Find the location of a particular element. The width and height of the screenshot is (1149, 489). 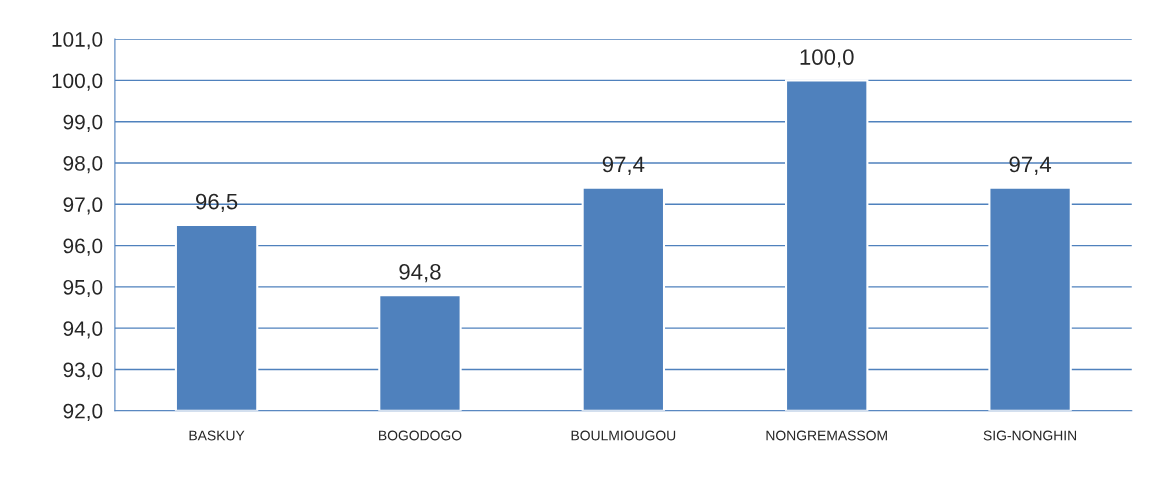

x-tick-label: BASKUY is located at coordinates (217, 435).